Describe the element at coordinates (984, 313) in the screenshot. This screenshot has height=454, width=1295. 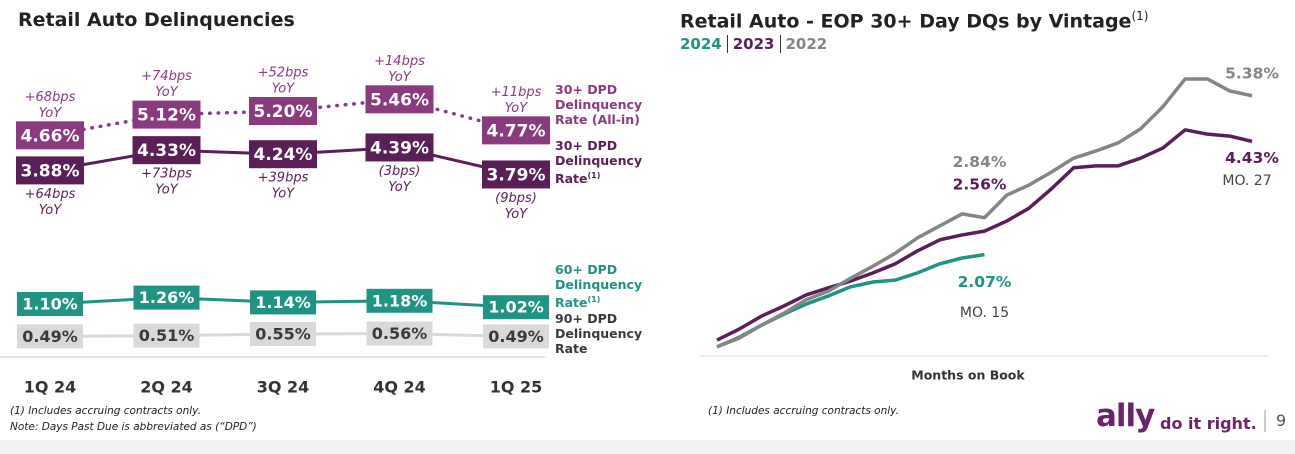
I see `month-annotation: MO. 15` at that location.